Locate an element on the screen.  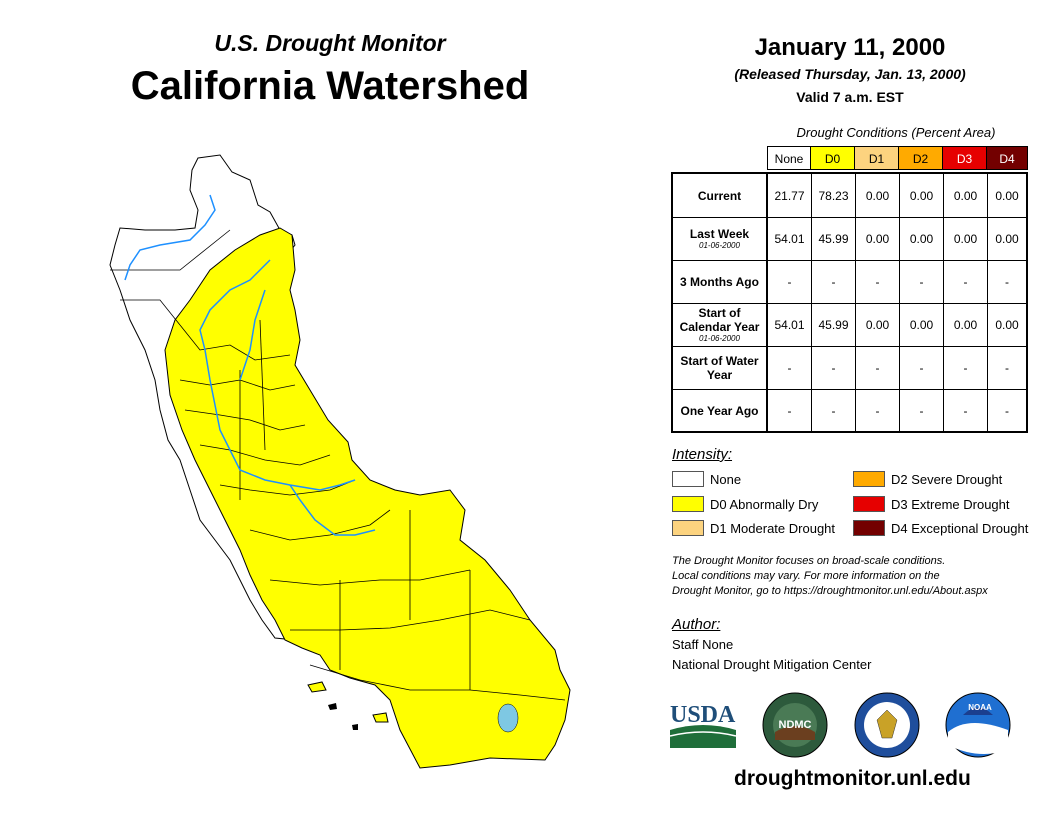
row-label-text: Start of Water Year is located at coordinates (719, 368).